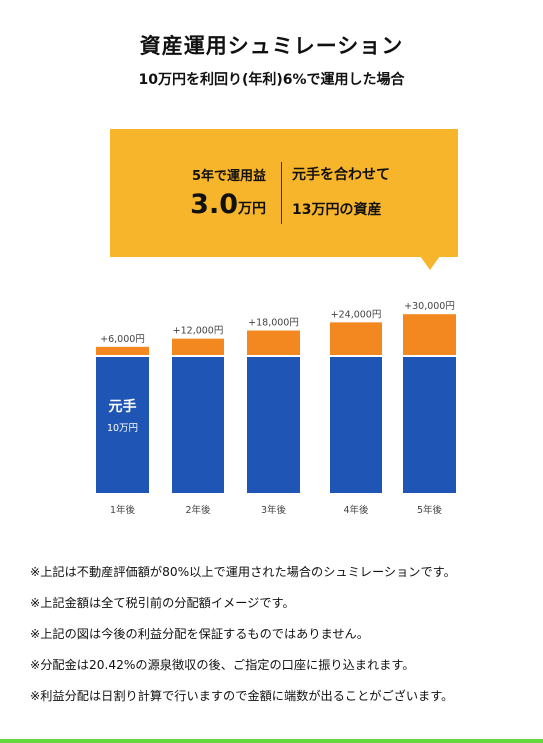 Image resolution: width=543 pixels, height=743 pixels. What do you see at coordinates (122, 339) in the screenshot?
I see `data-label-1: +6,000円` at bounding box center [122, 339].